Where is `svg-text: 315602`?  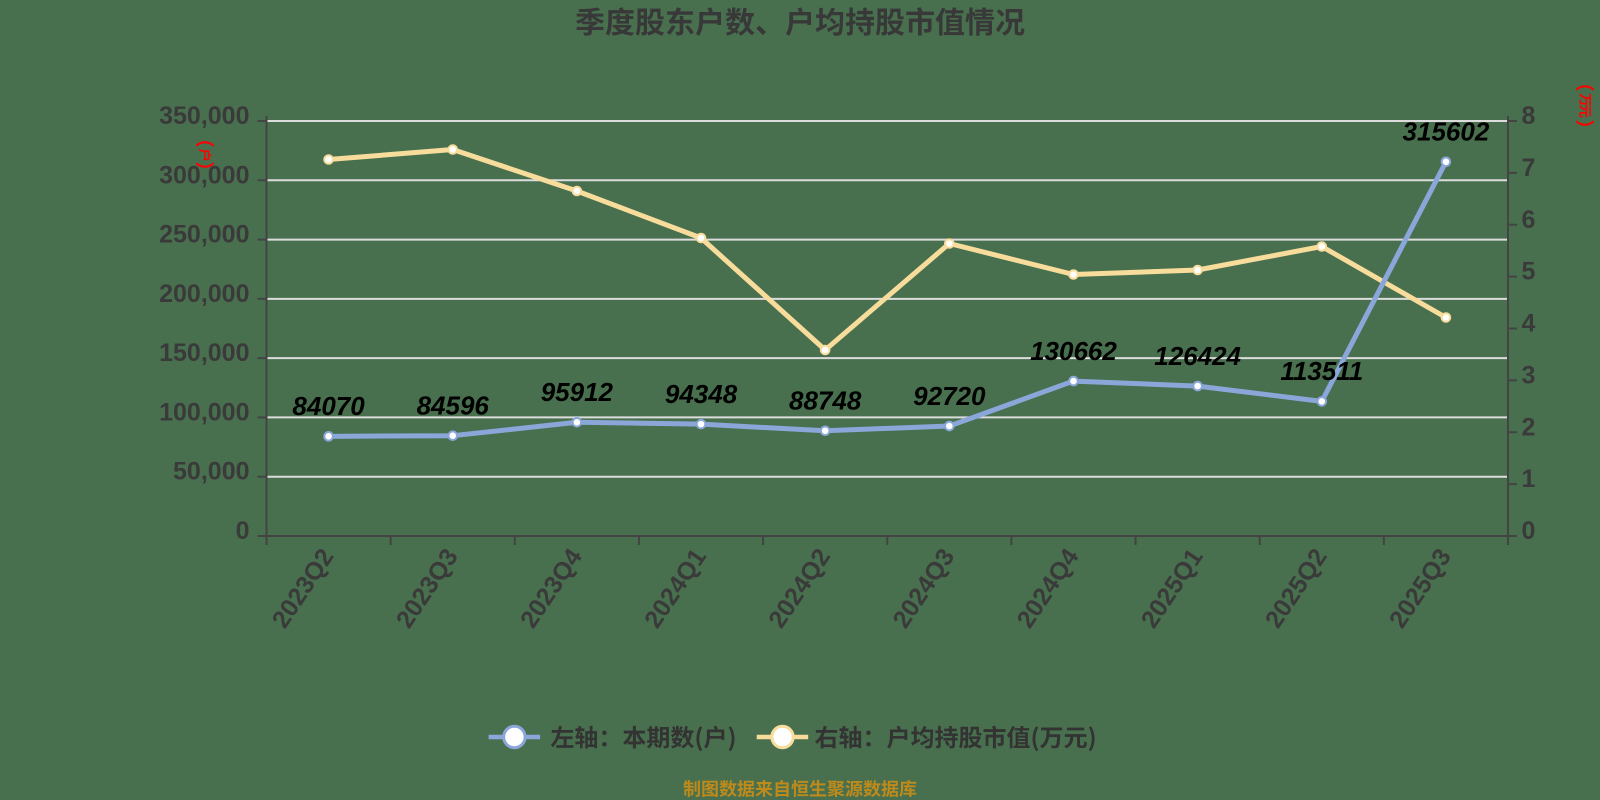
svg-text: 315602 is located at coordinates (1446, 131).